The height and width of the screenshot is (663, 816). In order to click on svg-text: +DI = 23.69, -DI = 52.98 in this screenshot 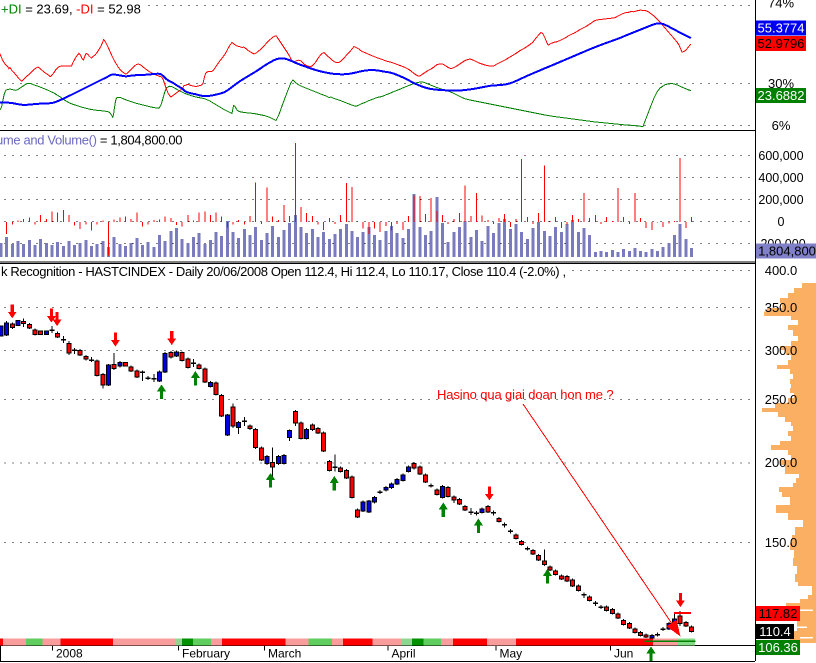, I will do `click(71, 9)`.